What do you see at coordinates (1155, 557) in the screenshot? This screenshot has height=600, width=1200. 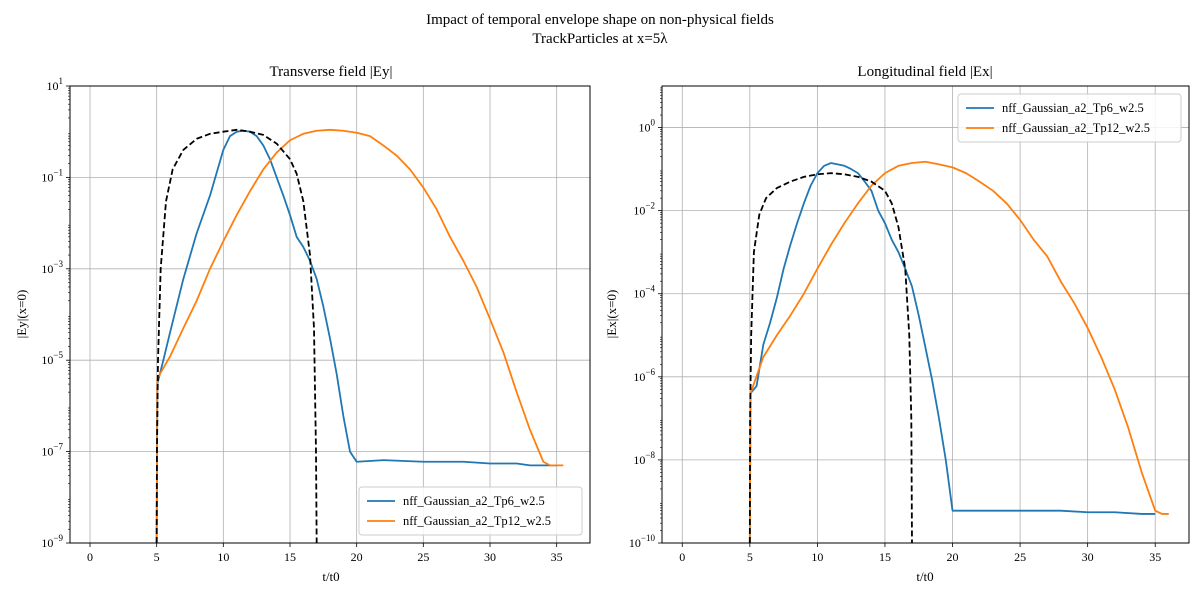 I see `longitudinal-x-tick-label: 35` at bounding box center [1155, 557].